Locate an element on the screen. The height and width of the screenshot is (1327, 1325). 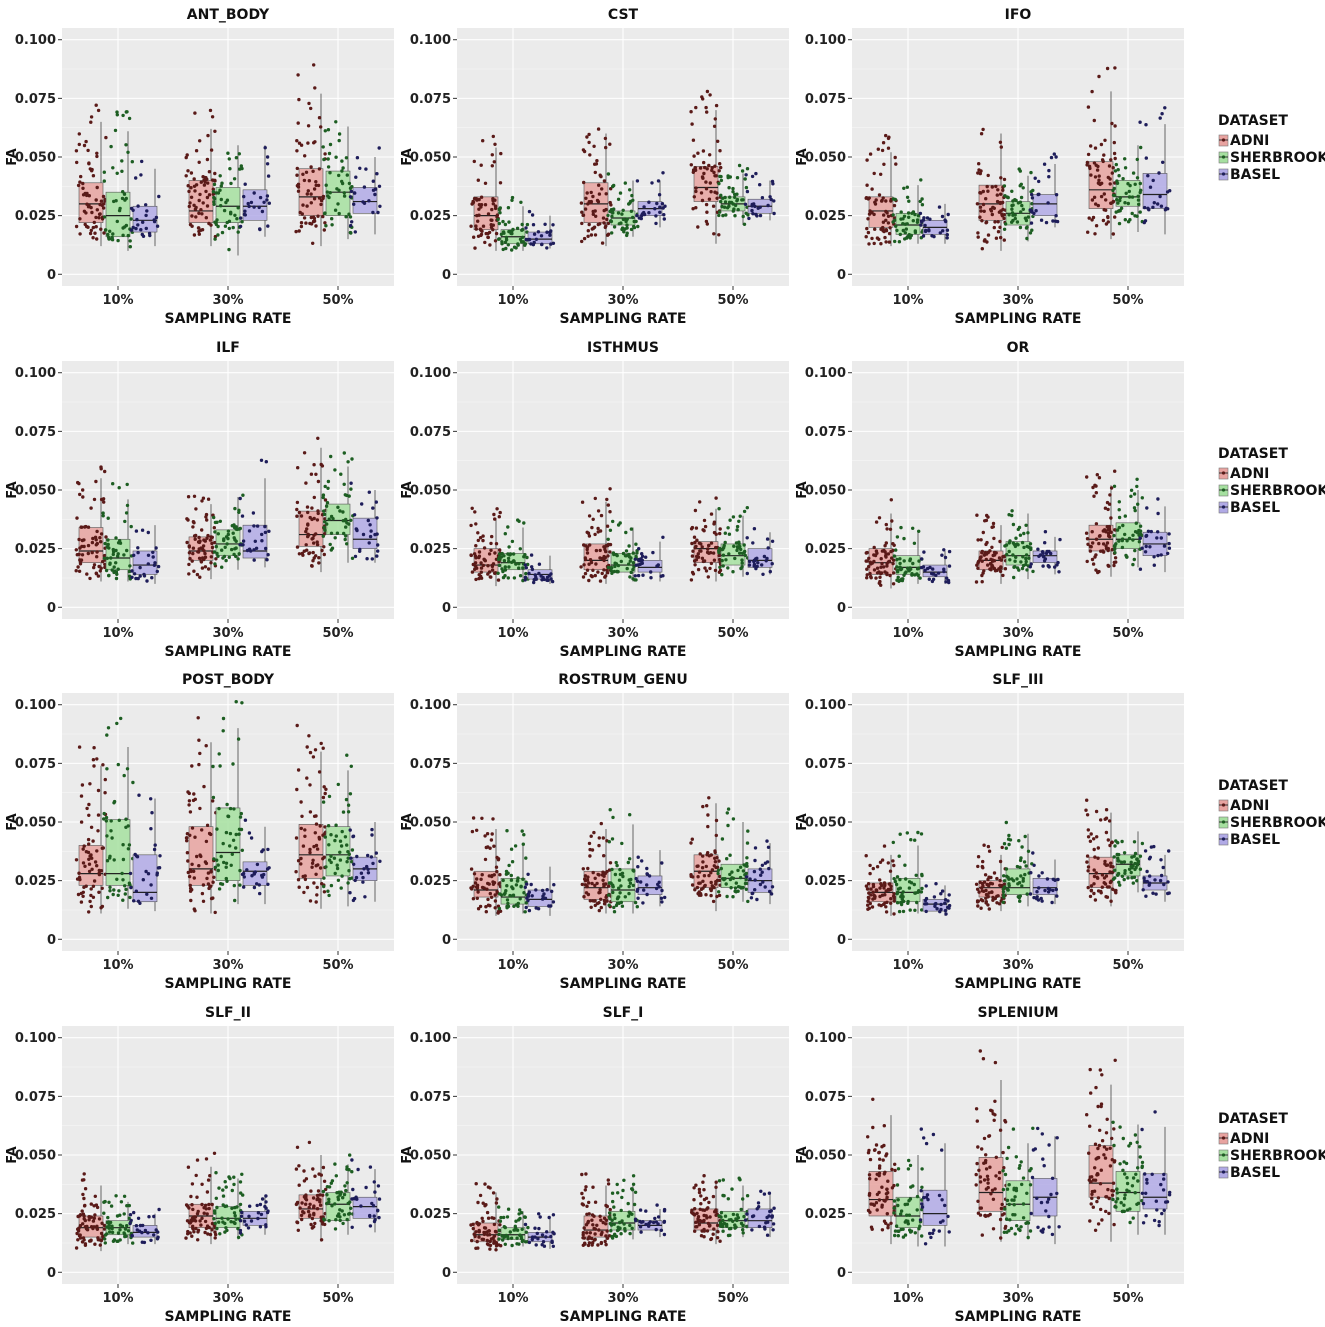
y-tick-label: 0 is located at coordinates (841, 608).